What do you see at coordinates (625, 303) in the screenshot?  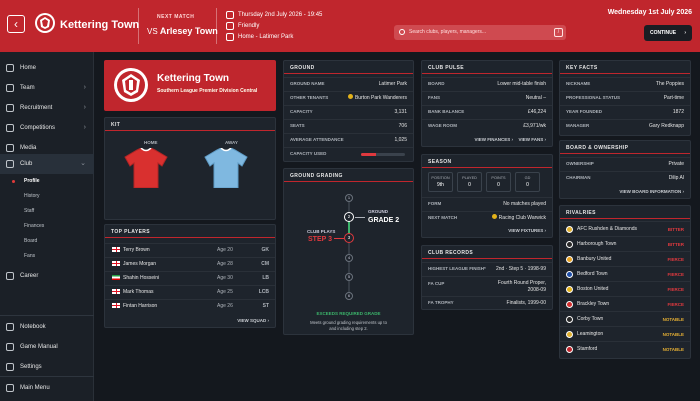 I see `rival-row: Brackley Town FIERCE` at bounding box center [625, 303].